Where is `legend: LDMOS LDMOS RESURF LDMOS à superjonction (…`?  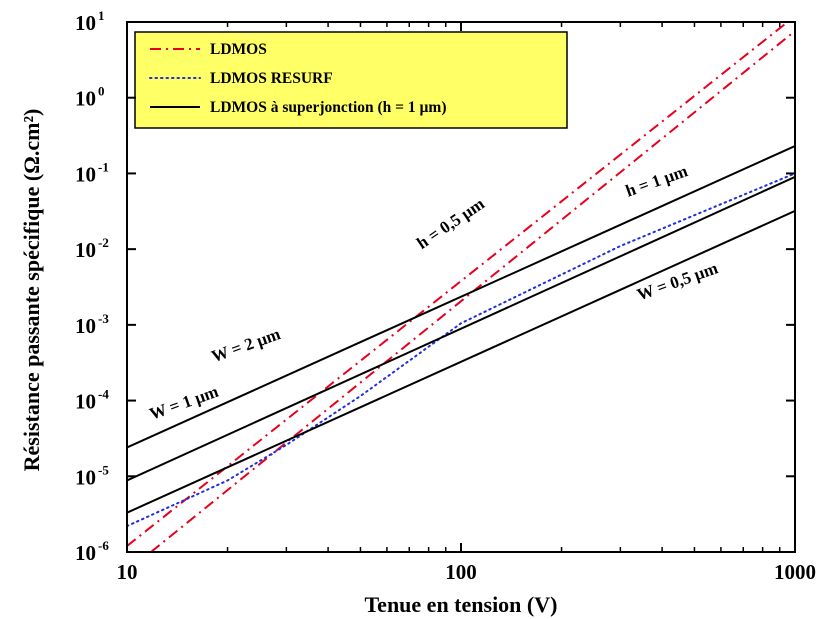 legend: LDMOS LDMOS RESURF LDMOS à superjonction (… is located at coordinates (351, 80).